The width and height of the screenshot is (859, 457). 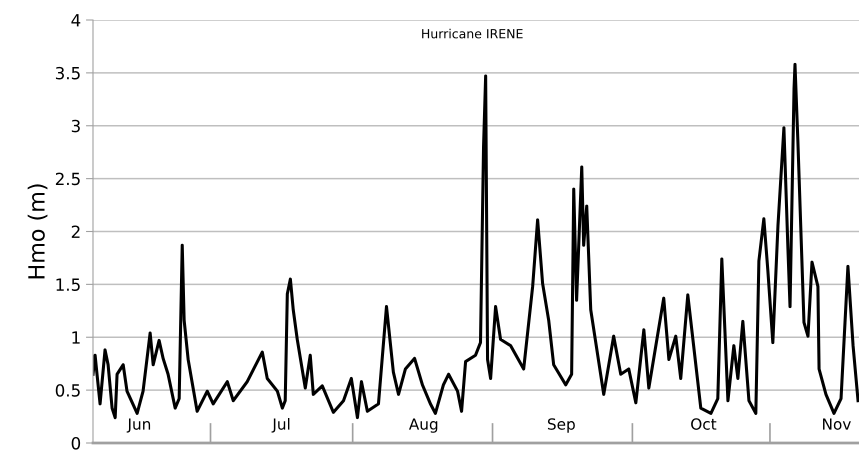 What do you see at coordinates (68, 73) in the screenshot?
I see `y-tick-label: 3.5` at bounding box center [68, 73].